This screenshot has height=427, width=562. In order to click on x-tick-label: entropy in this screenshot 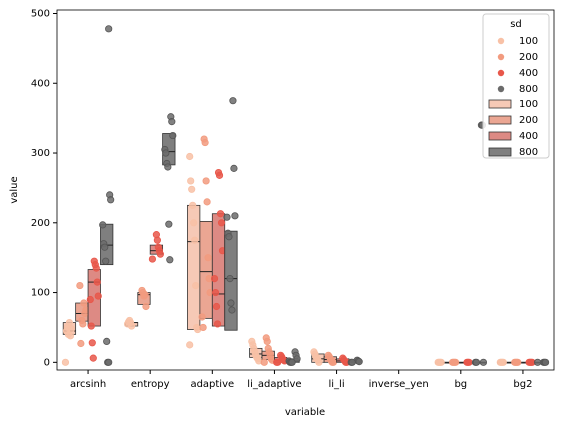, I will do `click(150, 384)`.